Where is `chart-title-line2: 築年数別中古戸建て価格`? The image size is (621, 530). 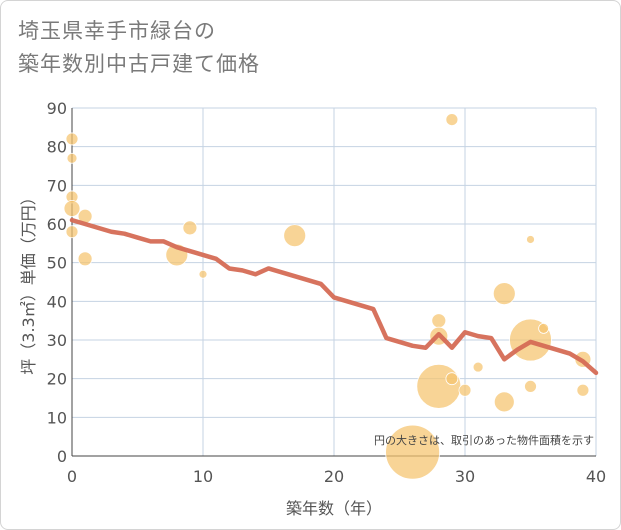 chart-title-line2: 築年数別中古戸建て価格 is located at coordinates (139, 64).